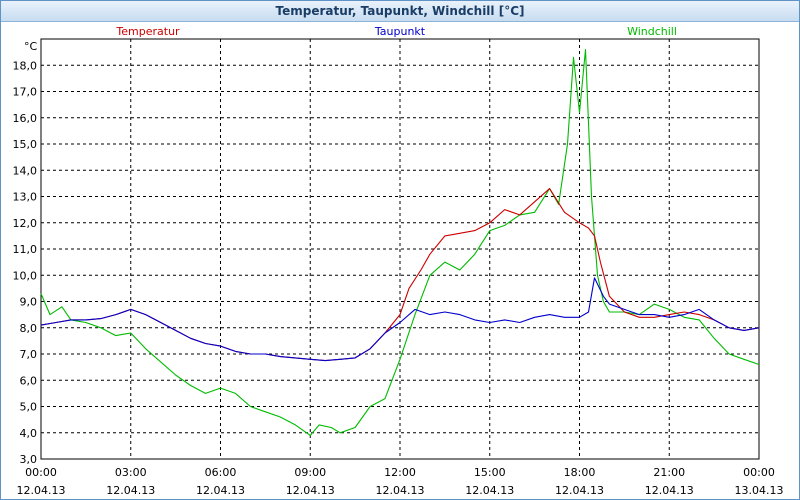 The height and width of the screenshot is (500, 800). What do you see at coordinates (147, 31) in the screenshot?
I see `legend-entry-temperatur: Temperatur` at bounding box center [147, 31].